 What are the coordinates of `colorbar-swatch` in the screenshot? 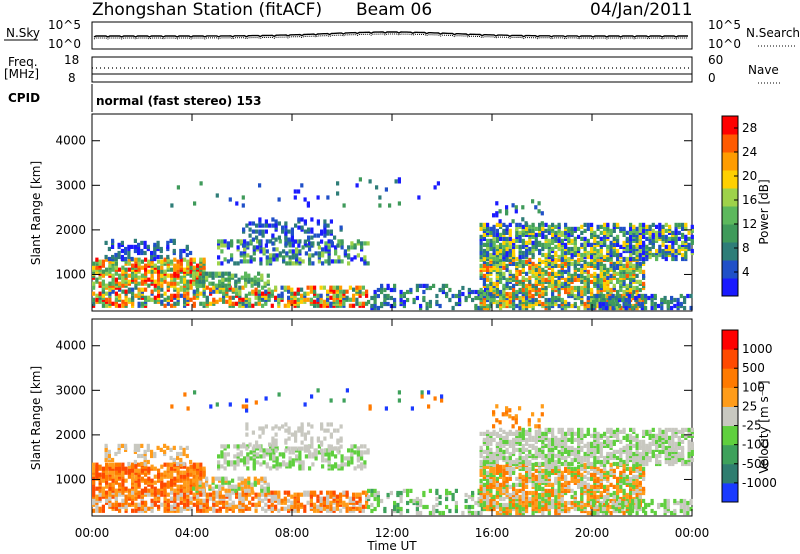 It's located at (730, 143).